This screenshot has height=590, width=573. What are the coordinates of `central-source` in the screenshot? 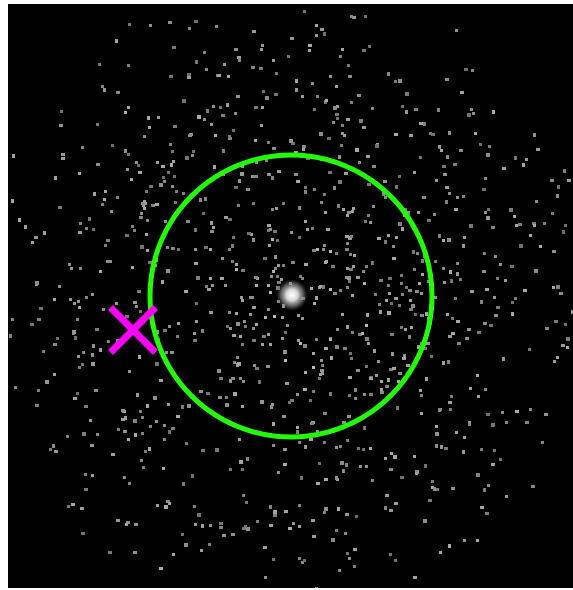 It's located at (292, 295).